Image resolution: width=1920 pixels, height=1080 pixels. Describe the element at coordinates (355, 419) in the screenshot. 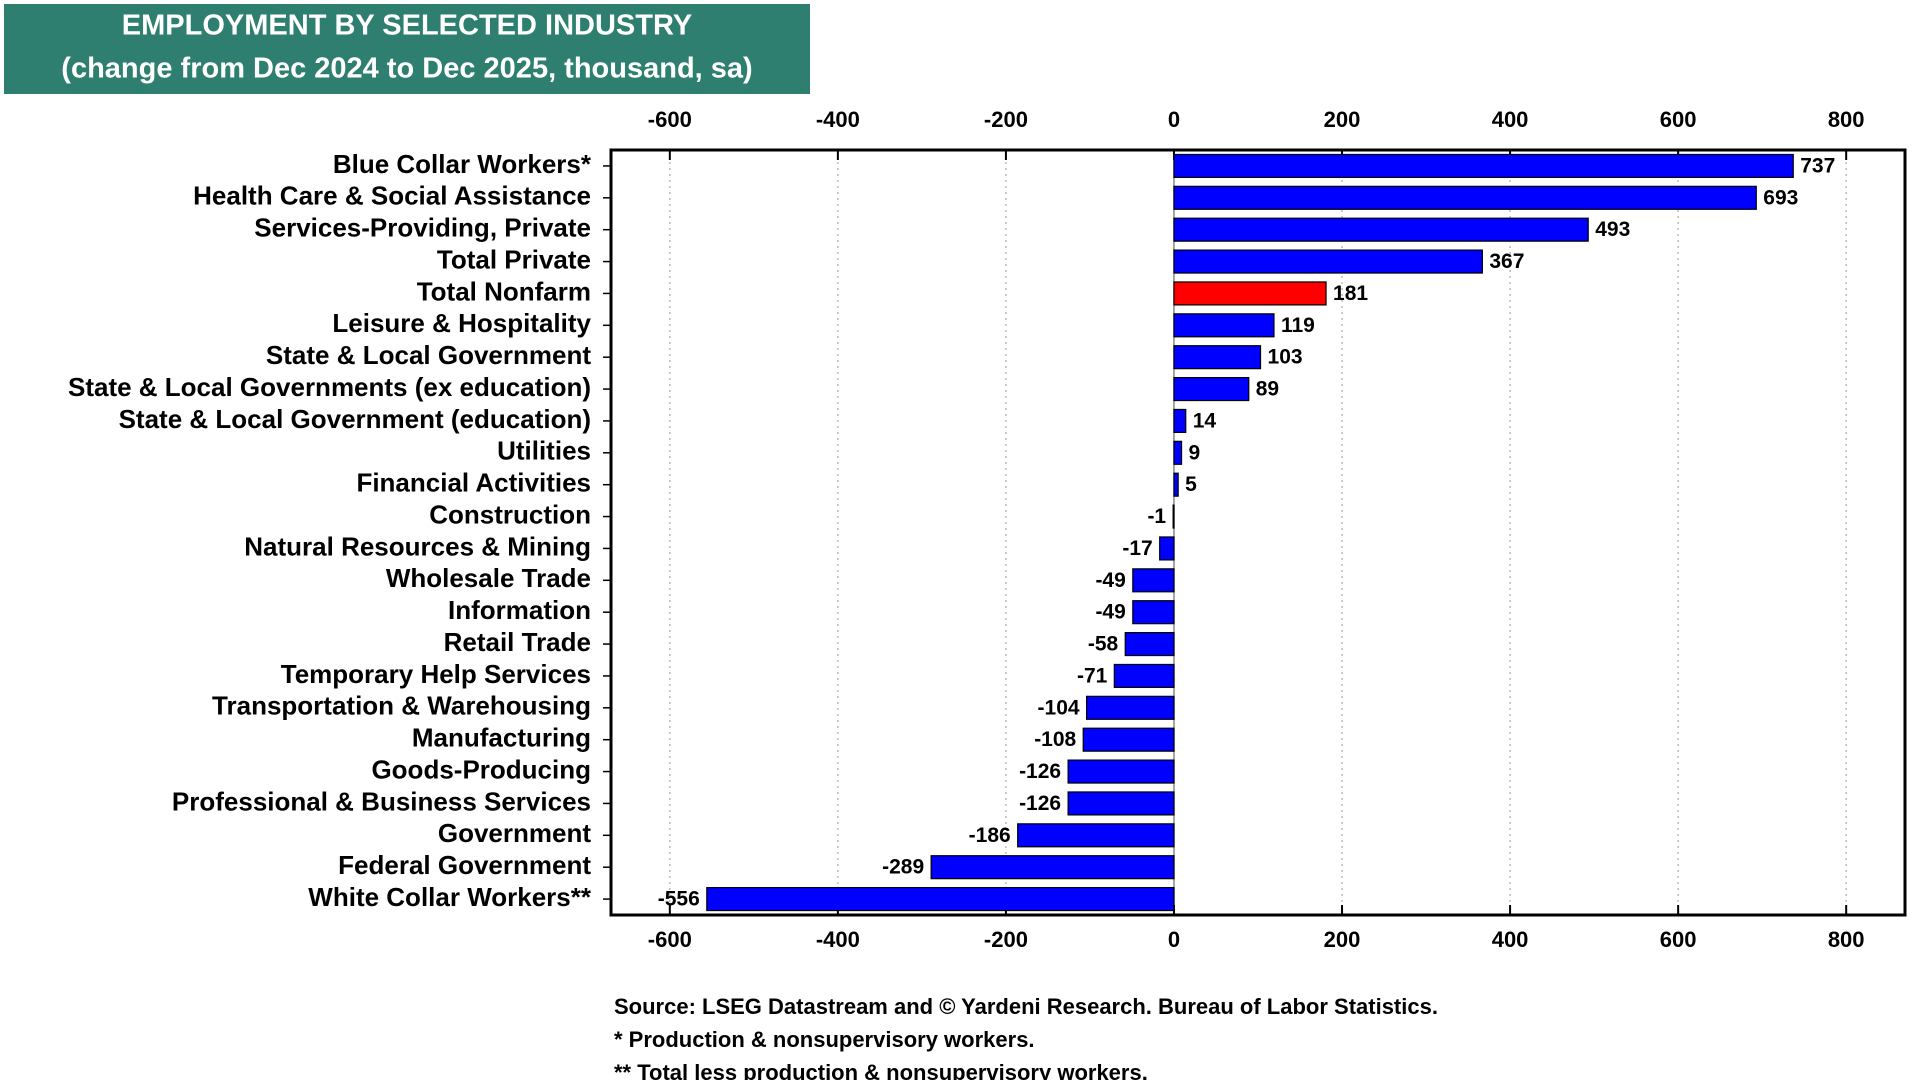

I see `y-tick-label: State & Local Government (education)` at that location.